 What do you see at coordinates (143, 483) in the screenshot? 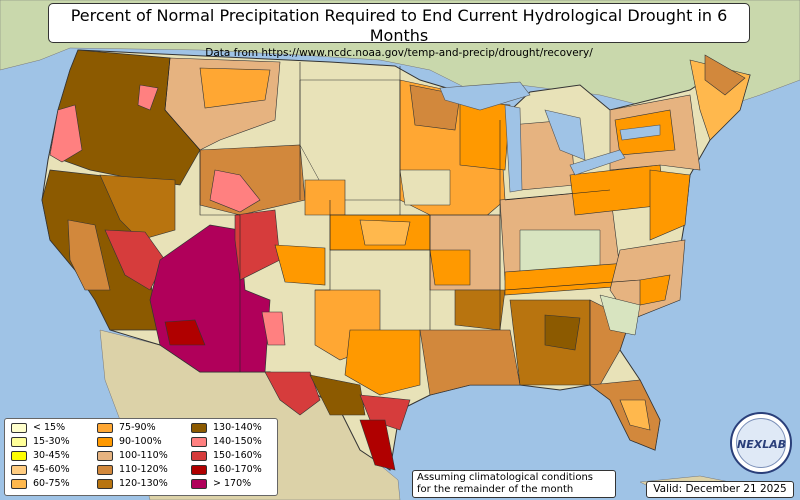
I see `legend-label: 120-130%` at bounding box center [143, 483].